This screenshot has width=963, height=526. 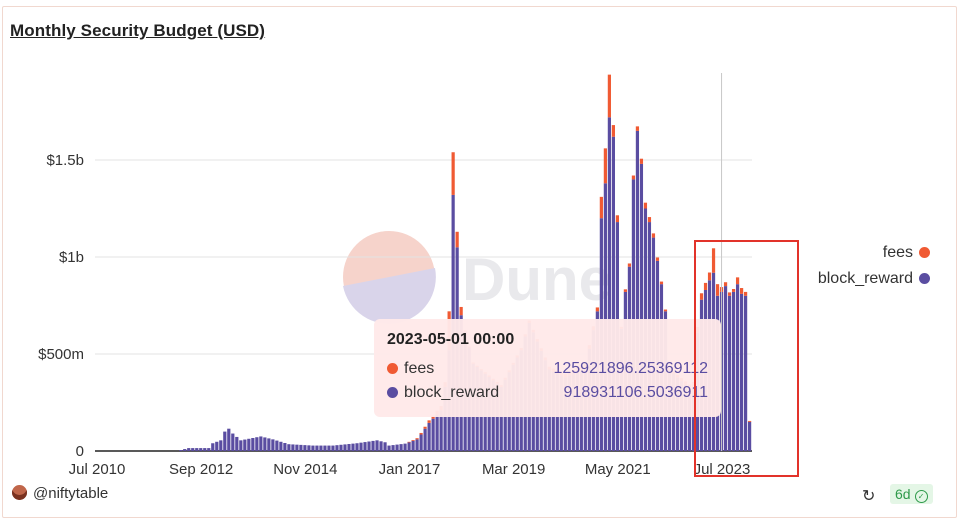 I want to click on author-link: @niftytable, so click(x=60, y=493).